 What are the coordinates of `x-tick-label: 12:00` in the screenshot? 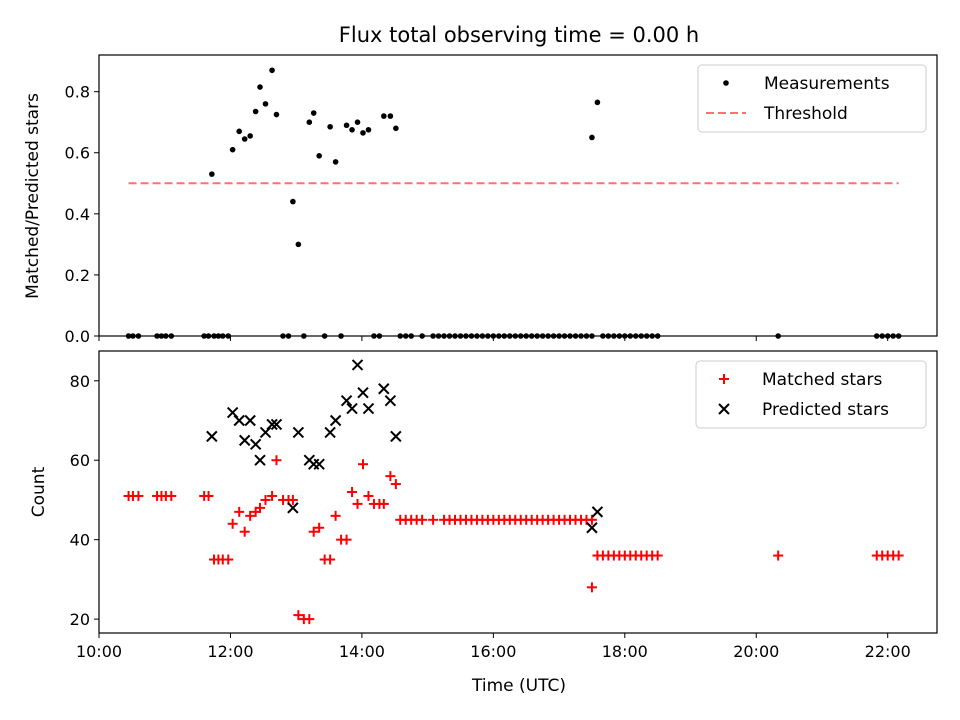 It's located at (230, 651).